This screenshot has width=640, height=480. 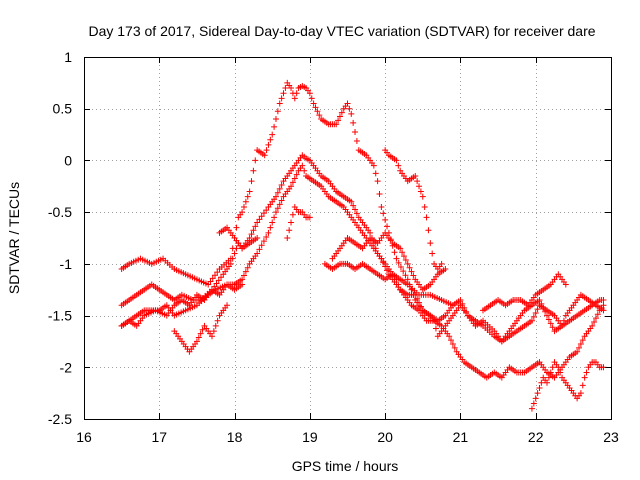 What do you see at coordinates (60, 212) in the screenshot?
I see `y-tick-label: -0.5` at bounding box center [60, 212].